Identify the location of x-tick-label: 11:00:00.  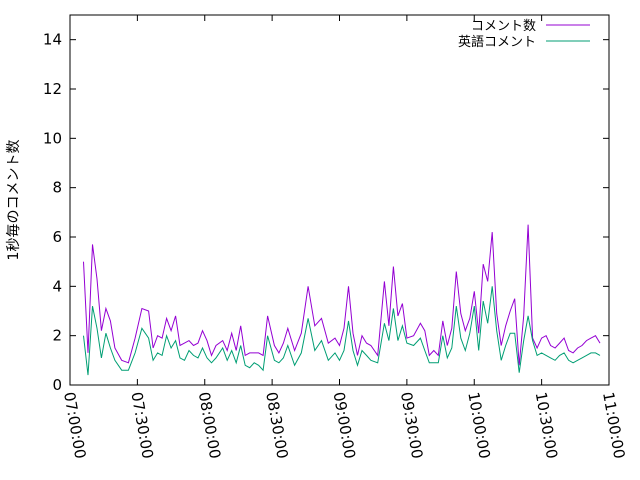
(613, 425).